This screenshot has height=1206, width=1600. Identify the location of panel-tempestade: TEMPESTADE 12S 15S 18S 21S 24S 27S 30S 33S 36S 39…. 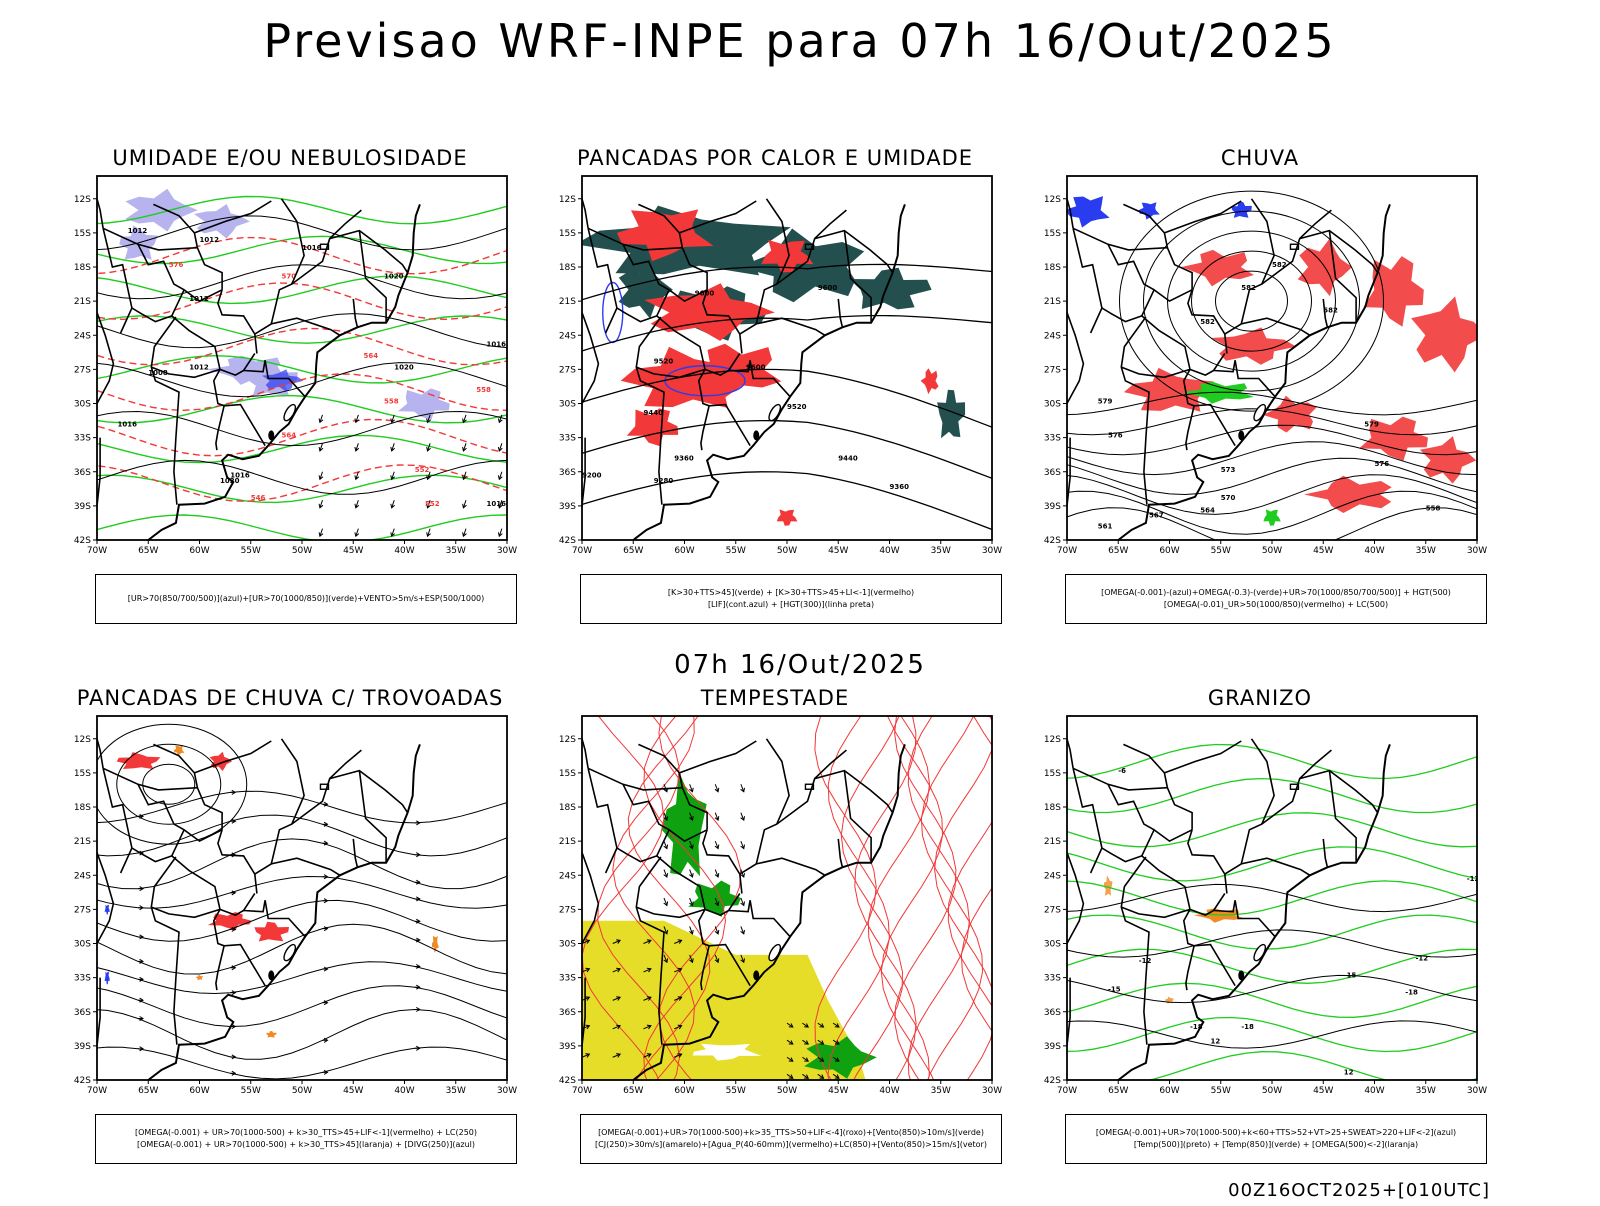
(775, 946).